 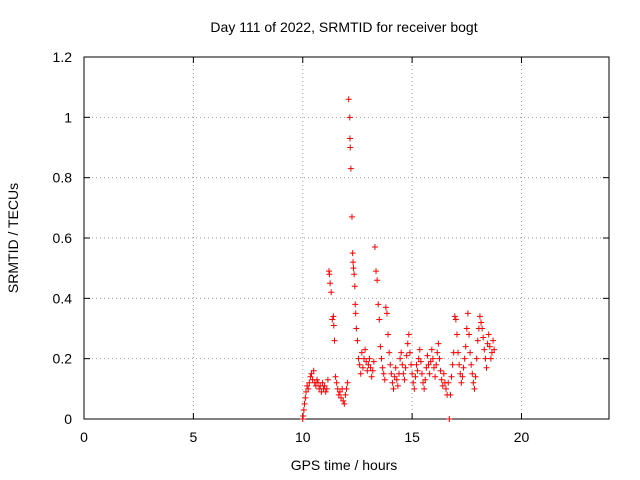 What do you see at coordinates (68, 419) in the screenshot?
I see `y-tick-label: 0` at bounding box center [68, 419].